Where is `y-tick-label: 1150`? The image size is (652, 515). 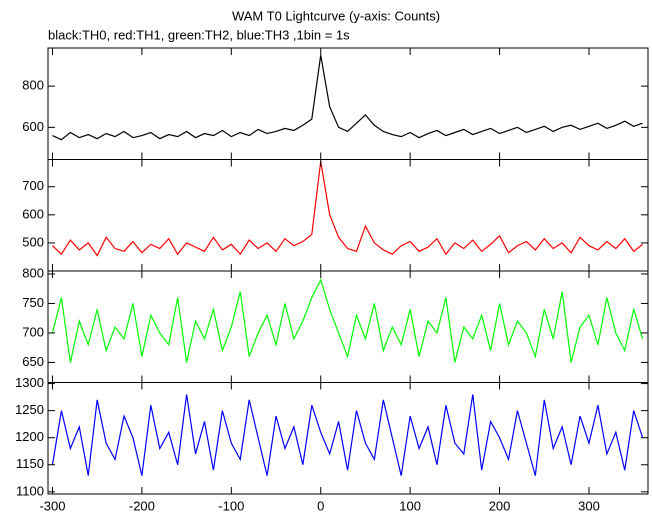
y-tick-label: 1150 is located at coordinates (30, 463).